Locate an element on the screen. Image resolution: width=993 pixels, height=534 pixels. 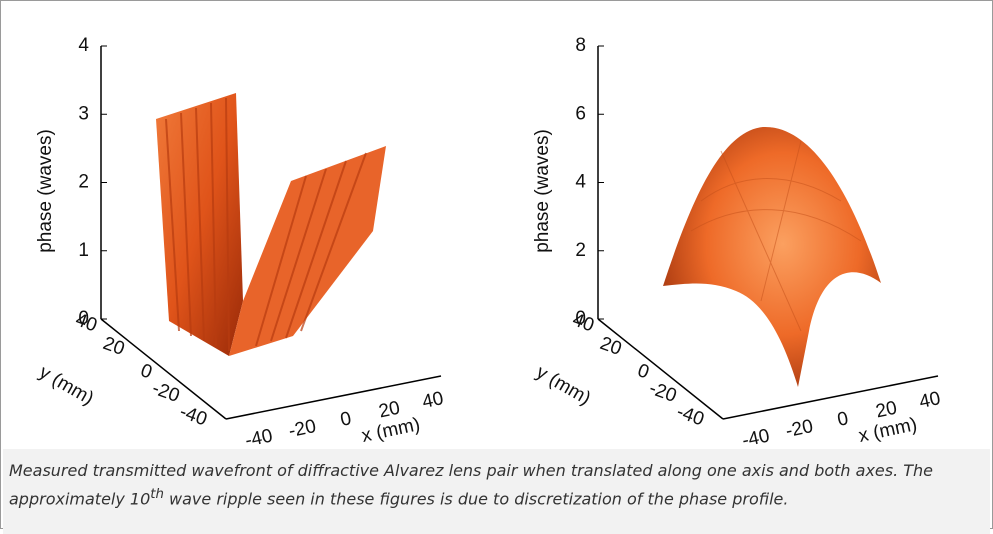
z-tick-label: 3 is located at coordinates (83, 113).